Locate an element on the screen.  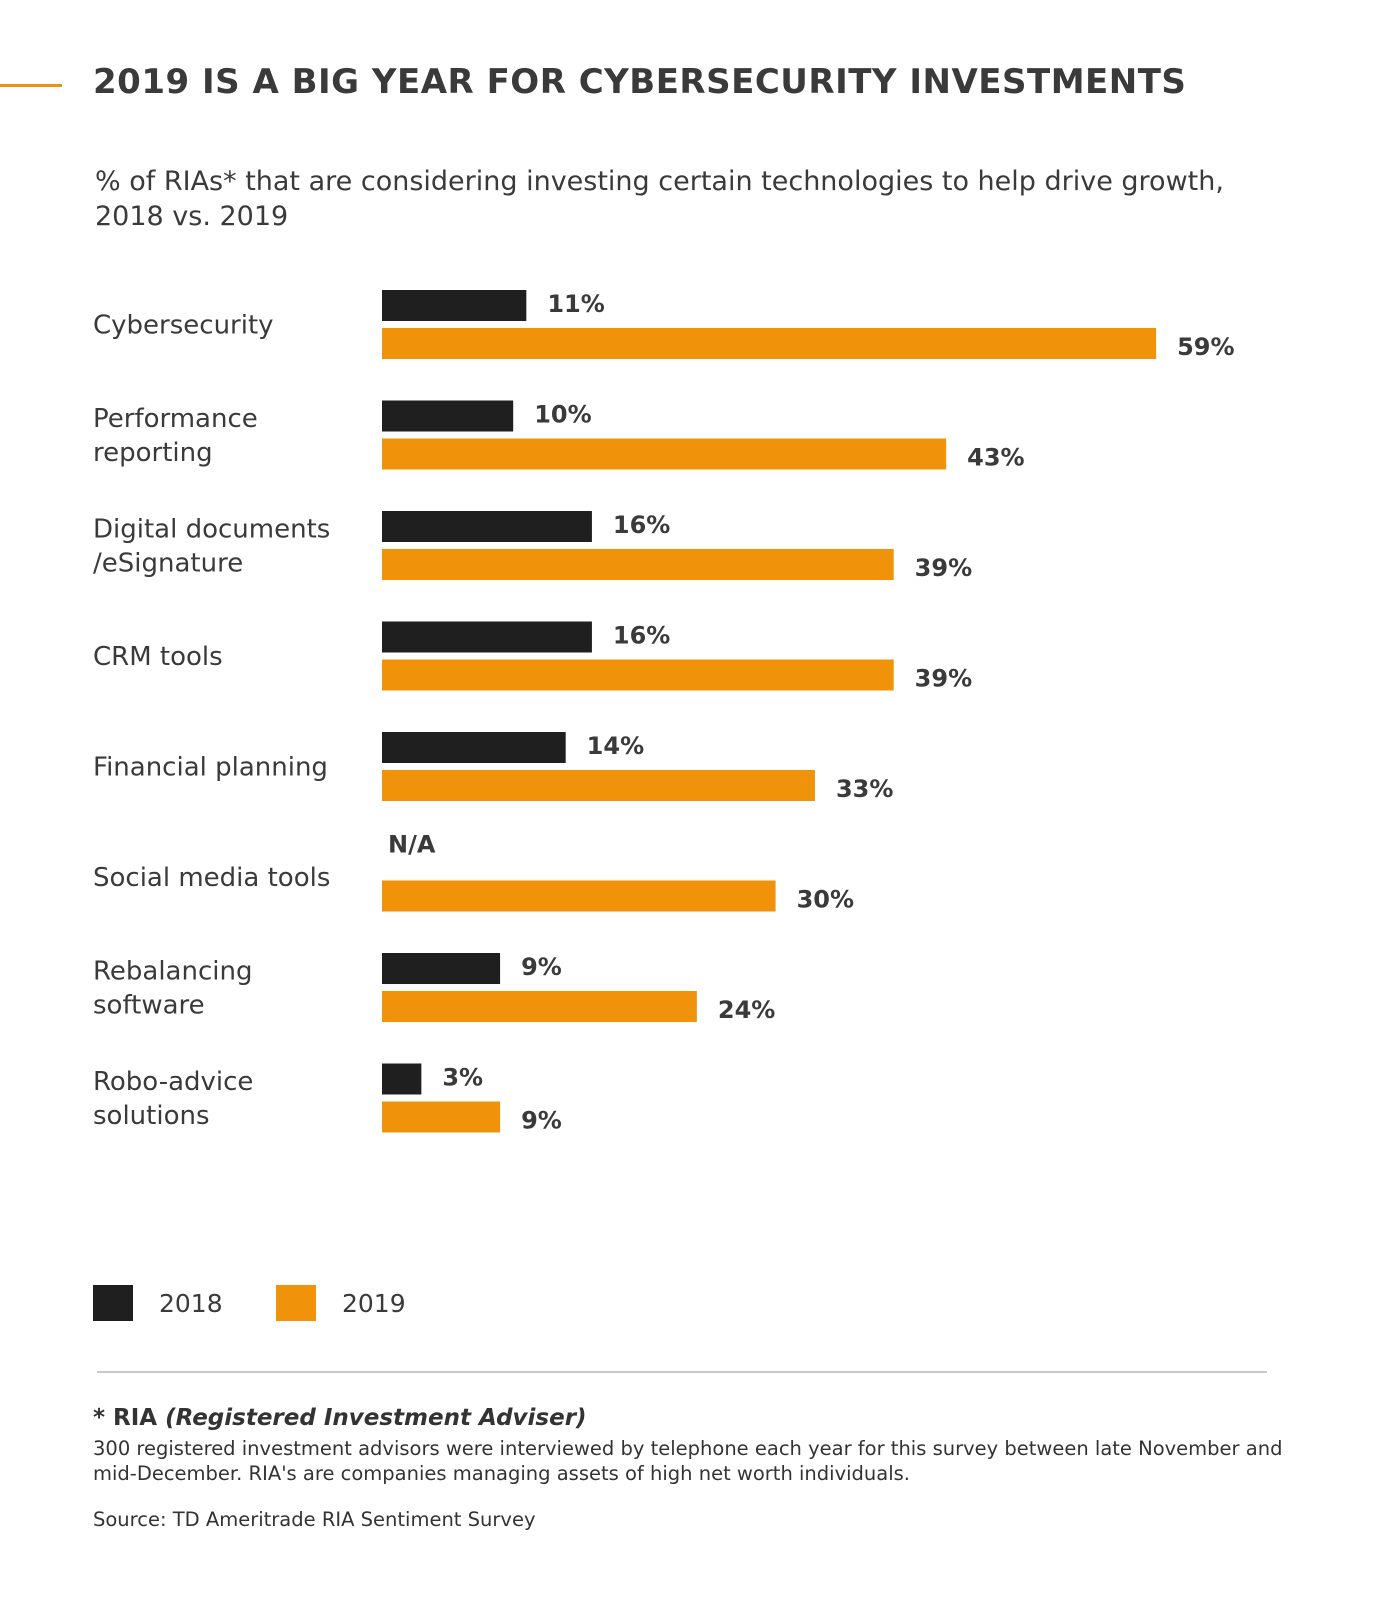
data-label-2018: 10% is located at coordinates (562, 415).